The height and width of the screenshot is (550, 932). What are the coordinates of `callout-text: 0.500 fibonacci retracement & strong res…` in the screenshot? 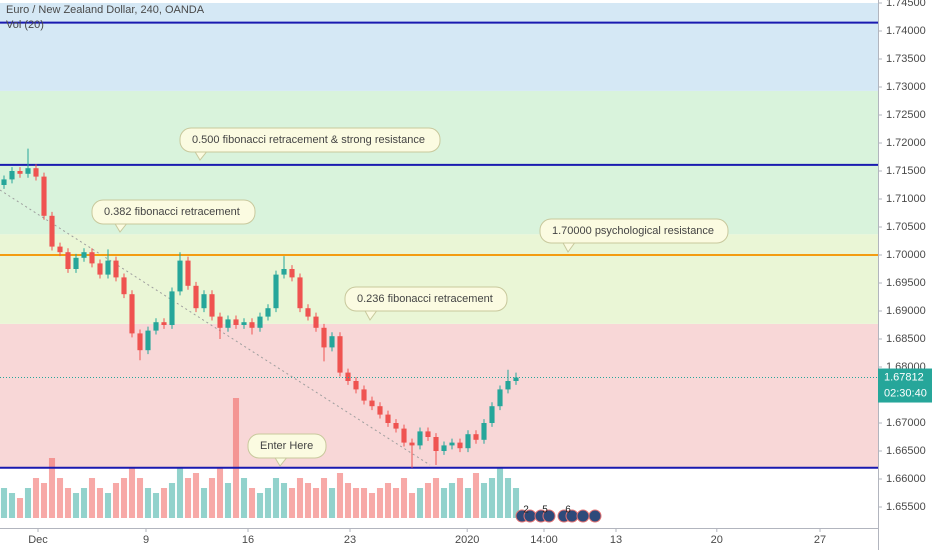 It's located at (308, 140).